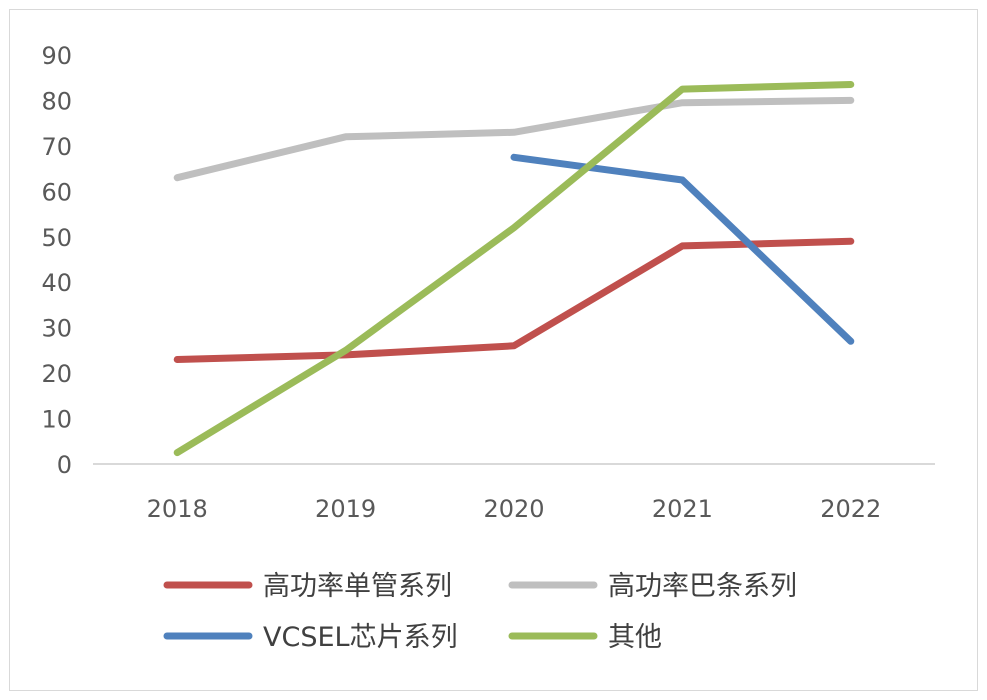 The height and width of the screenshot is (700, 987). What do you see at coordinates (56, 374) in the screenshot?
I see `y-tick-label: 20` at bounding box center [56, 374].